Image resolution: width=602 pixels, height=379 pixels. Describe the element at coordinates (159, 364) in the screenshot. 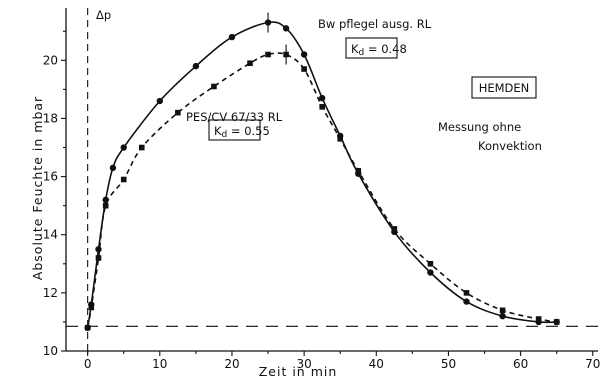

I see `x-tick-label-10: 10` at that location.